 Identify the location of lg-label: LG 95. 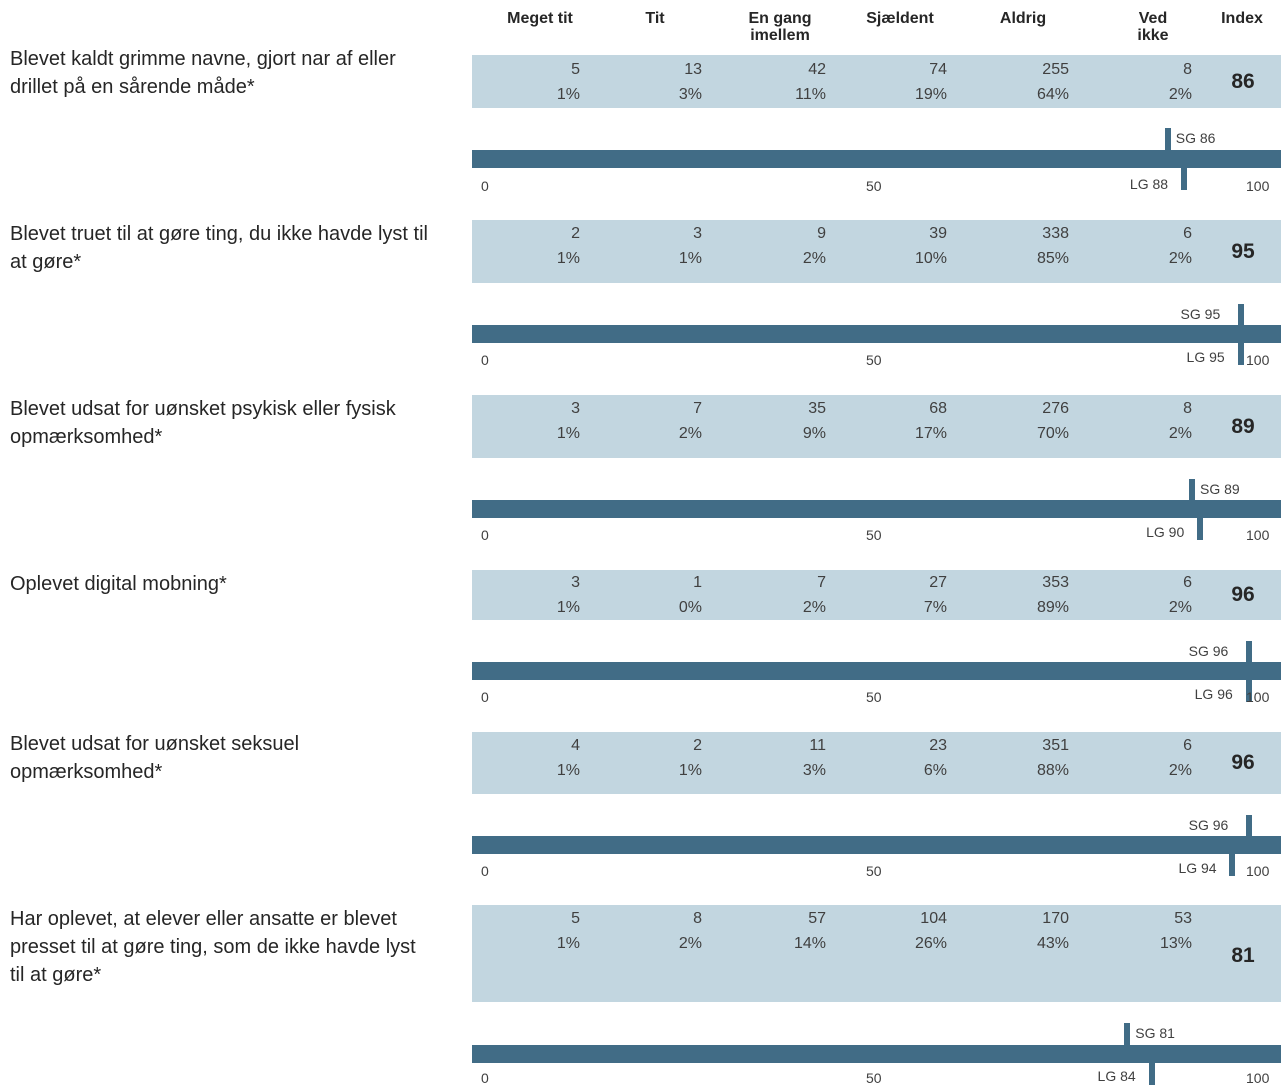
(1205, 357).